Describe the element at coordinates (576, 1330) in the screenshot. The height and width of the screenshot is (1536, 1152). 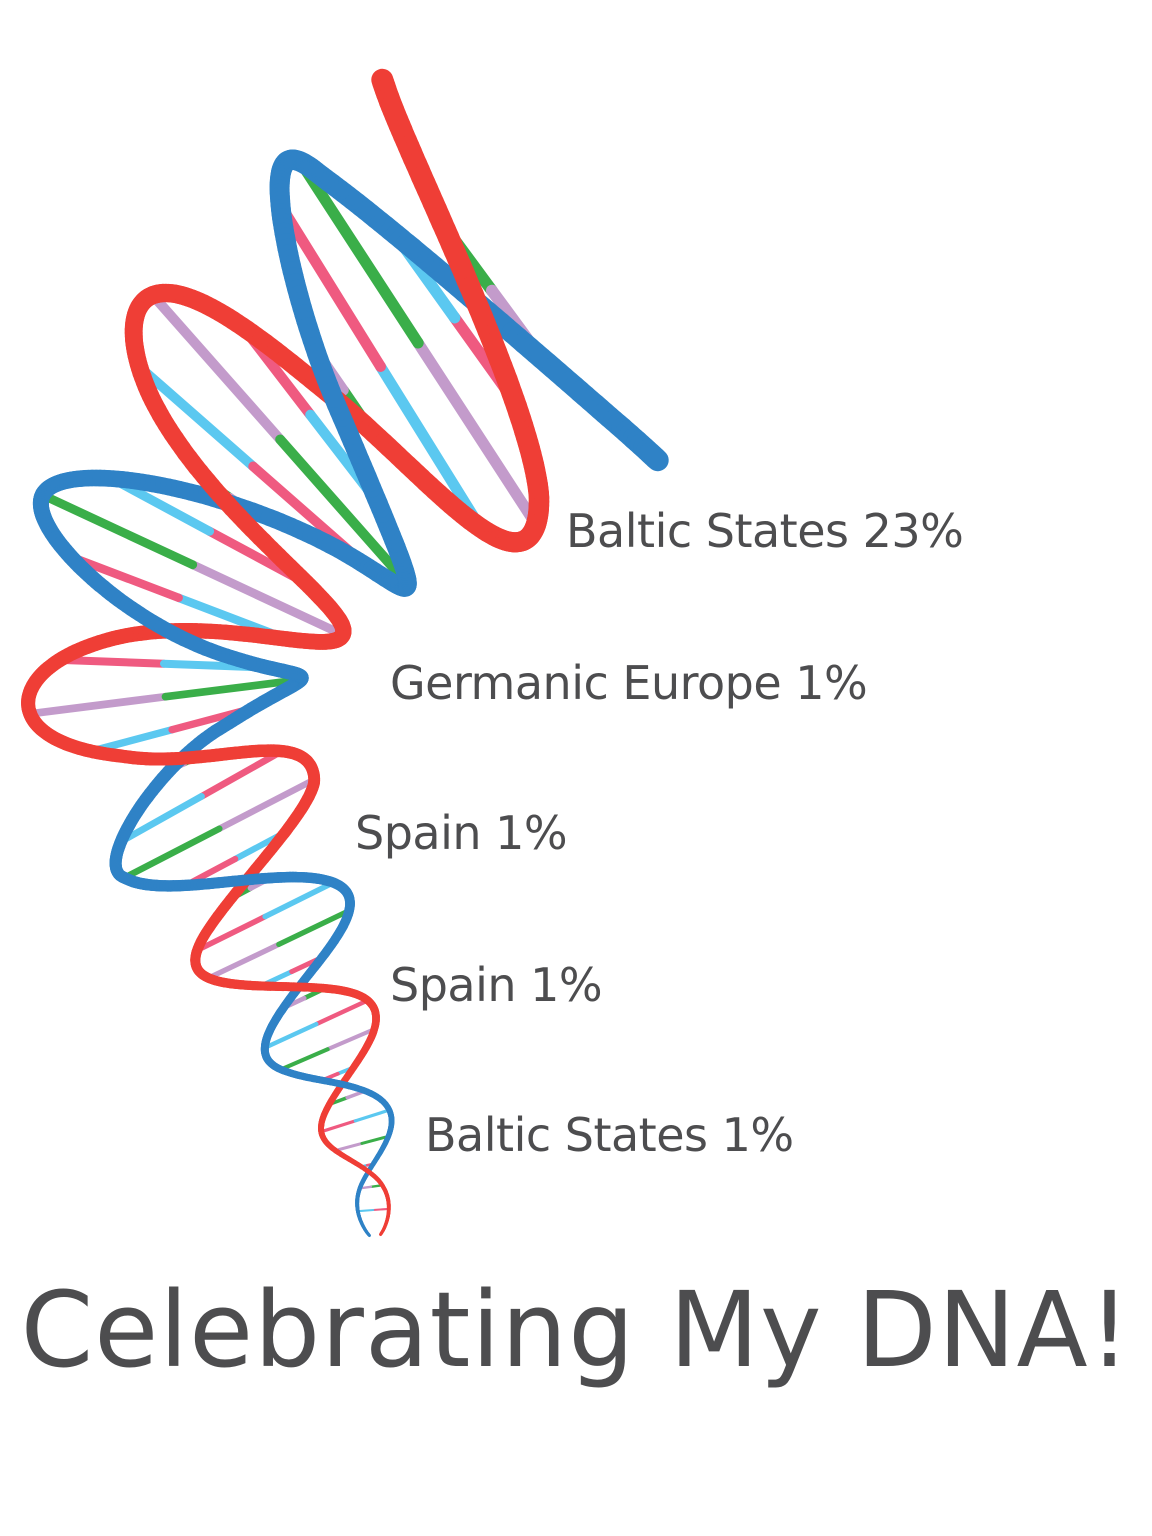
I see `page-title: Celebrating My DNA!` at that location.